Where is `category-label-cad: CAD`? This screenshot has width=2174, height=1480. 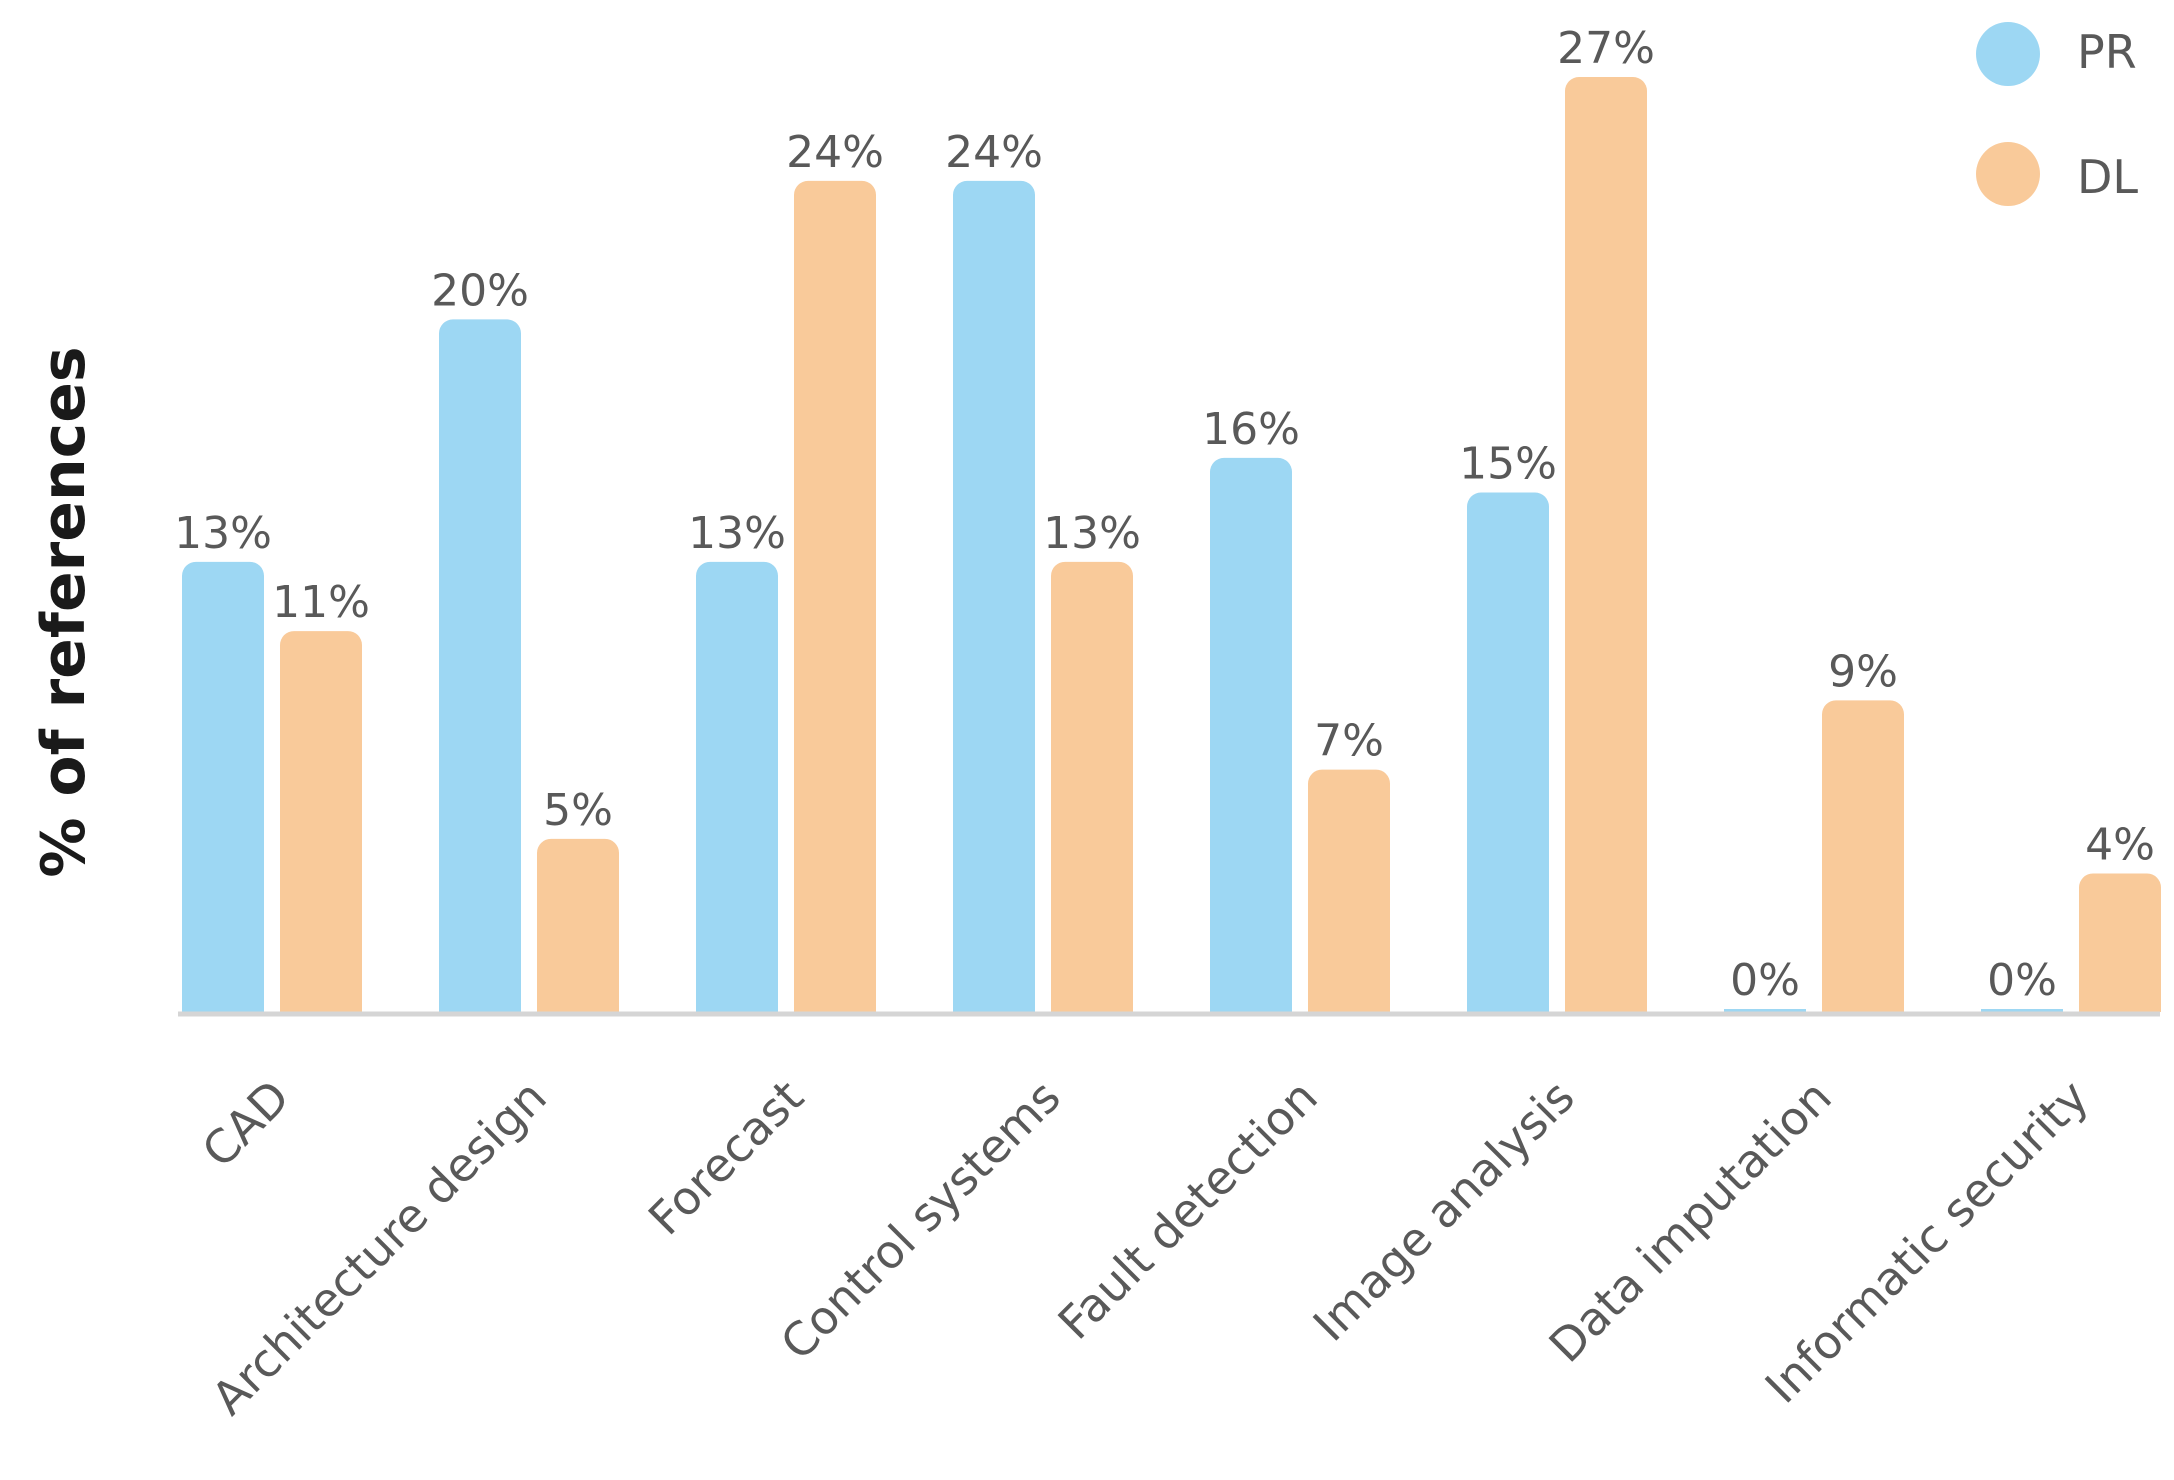
category-label-cad: CAD is located at coordinates (246, 1124).